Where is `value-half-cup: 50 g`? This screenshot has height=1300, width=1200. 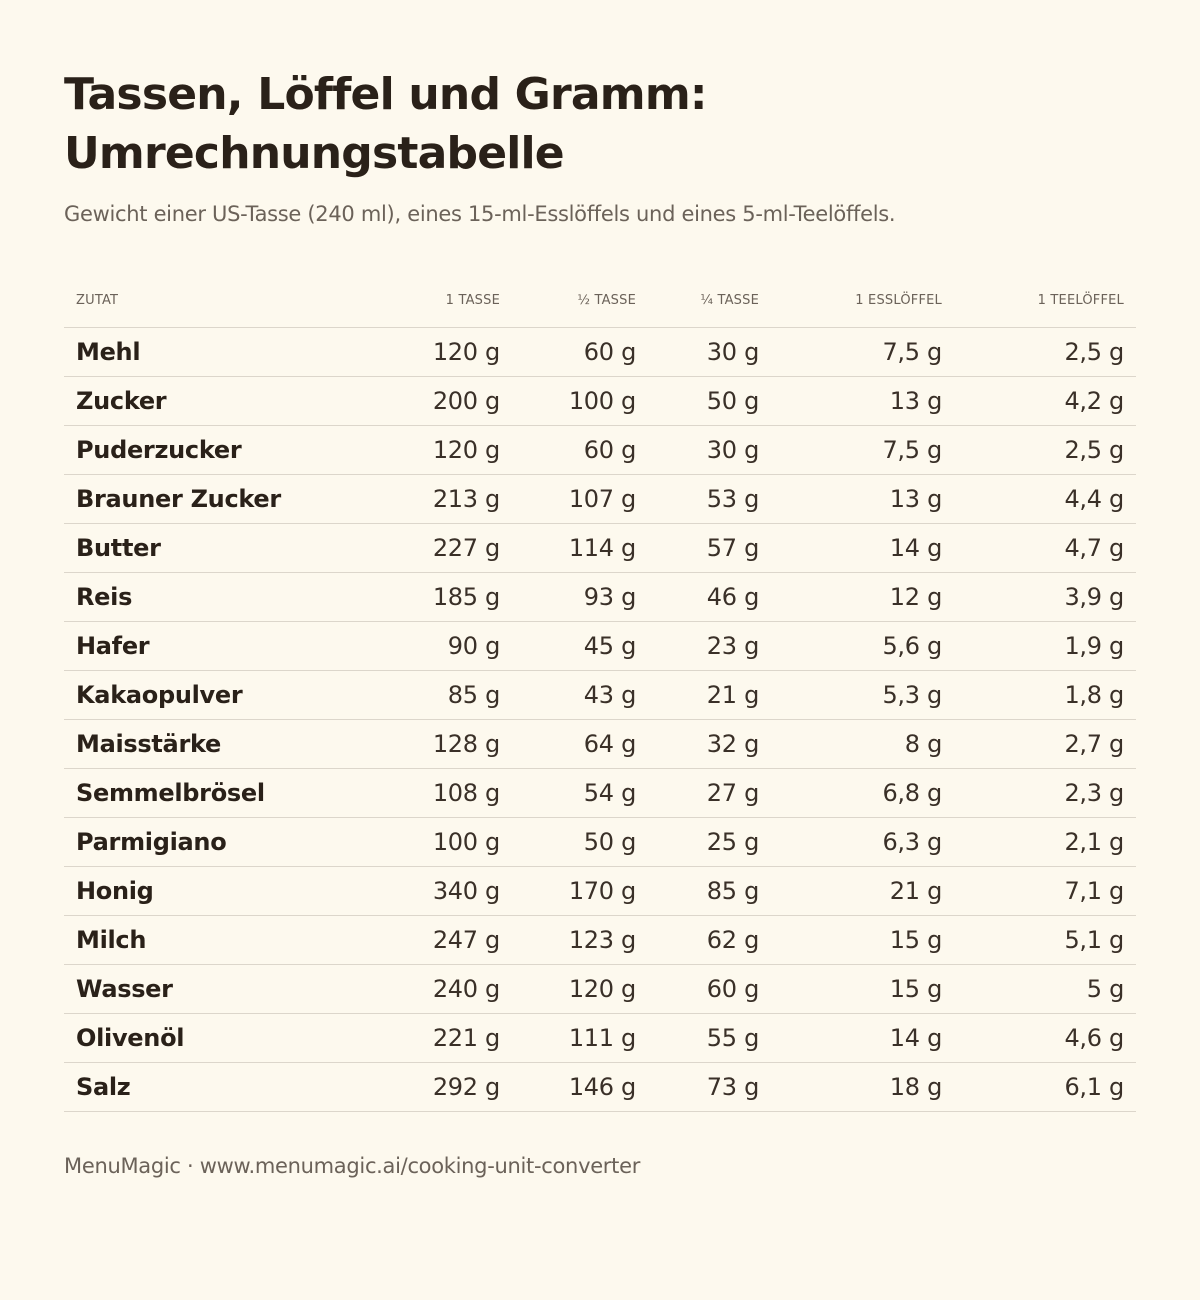
value-half-cup: 50 g is located at coordinates (568, 842).